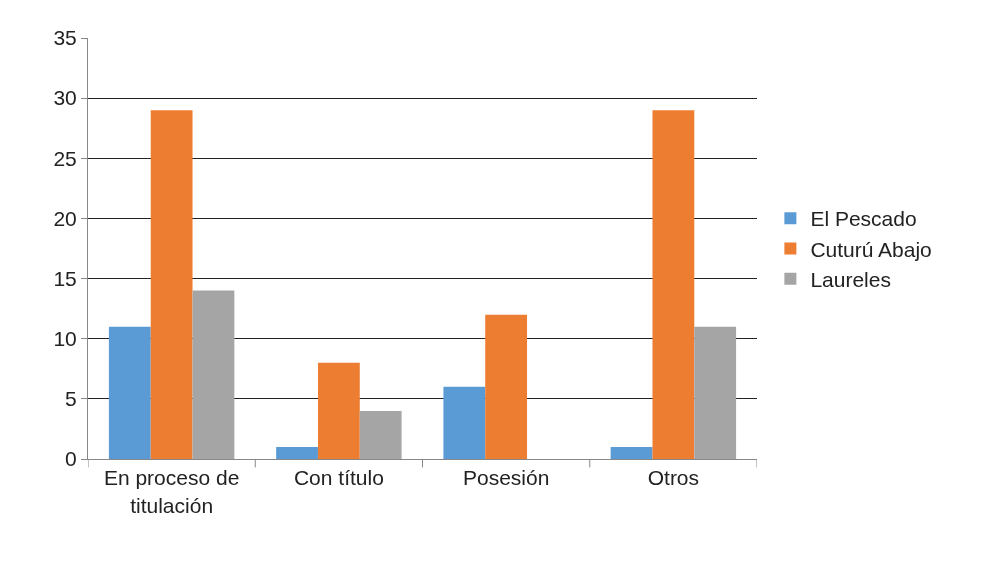  Describe the element at coordinates (863, 219) in the screenshot. I see `legend-label: El Pescado` at that location.